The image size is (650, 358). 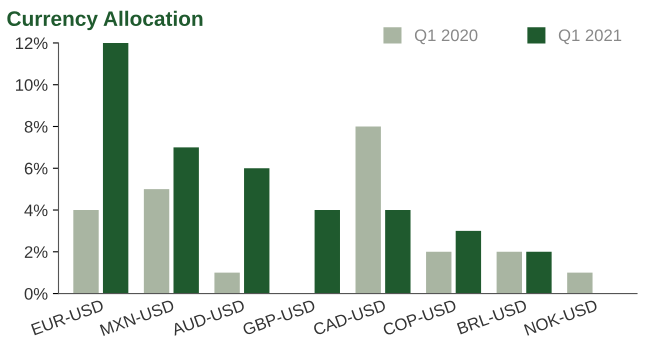 What do you see at coordinates (32, 85) in the screenshot?
I see `y-tick-label: 10%` at bounding box center [32, 85].